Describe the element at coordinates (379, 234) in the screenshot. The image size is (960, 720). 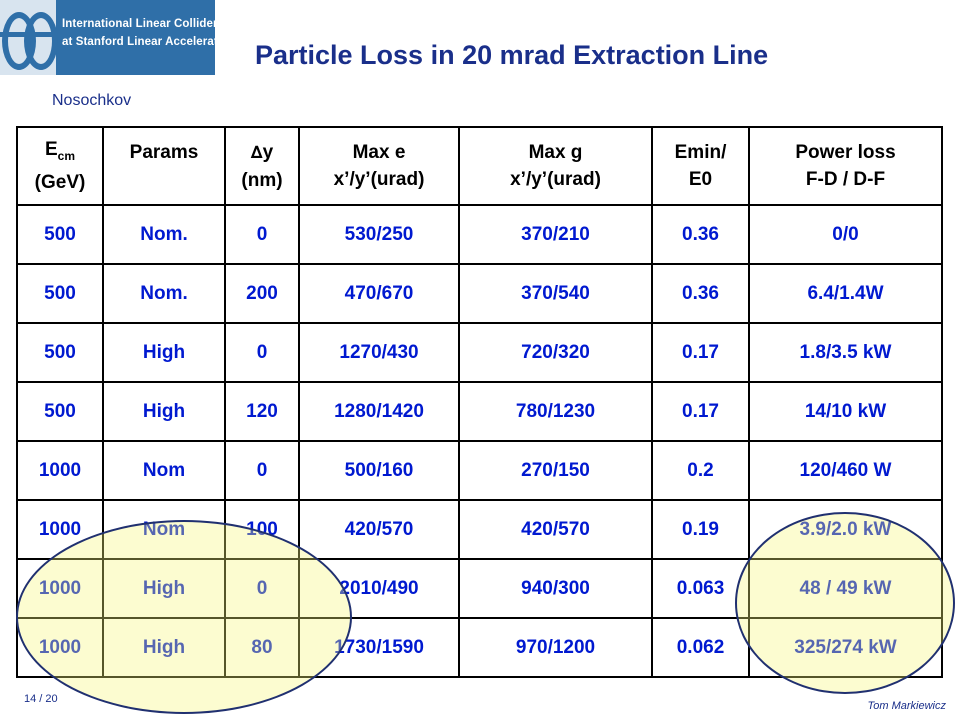
I see `cell-max-e: 530/250` at that location.